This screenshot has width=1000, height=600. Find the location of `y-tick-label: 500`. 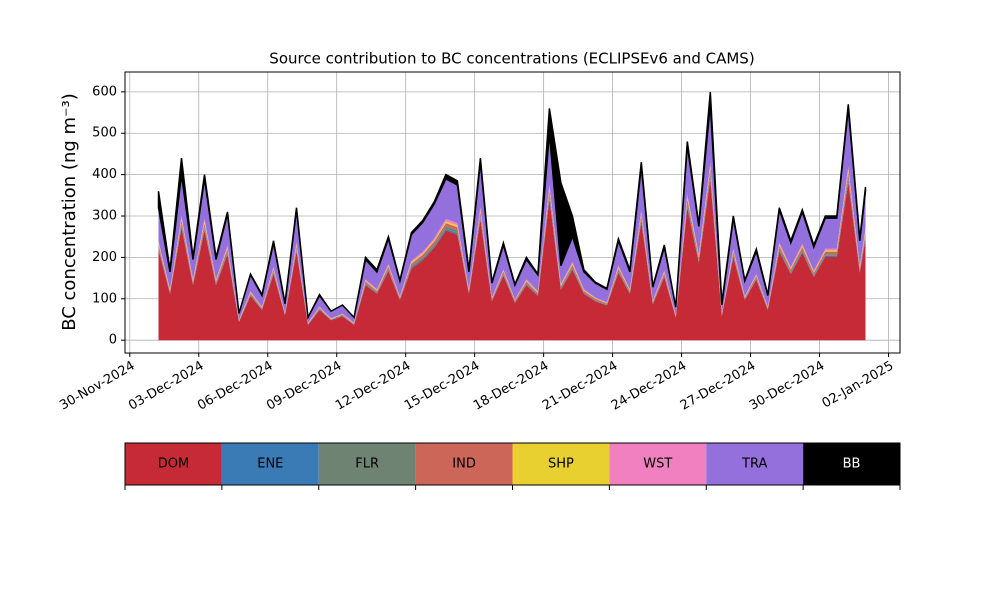

y-tick-label: 500 is located at coordinates (104, 133).